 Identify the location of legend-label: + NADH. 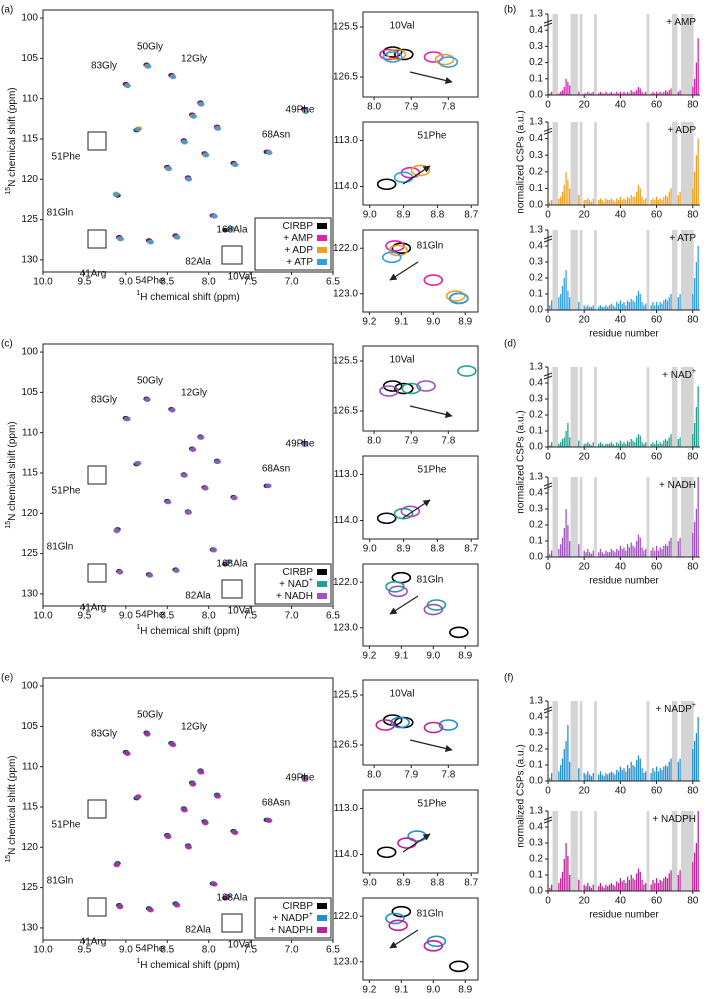
(294, 596).